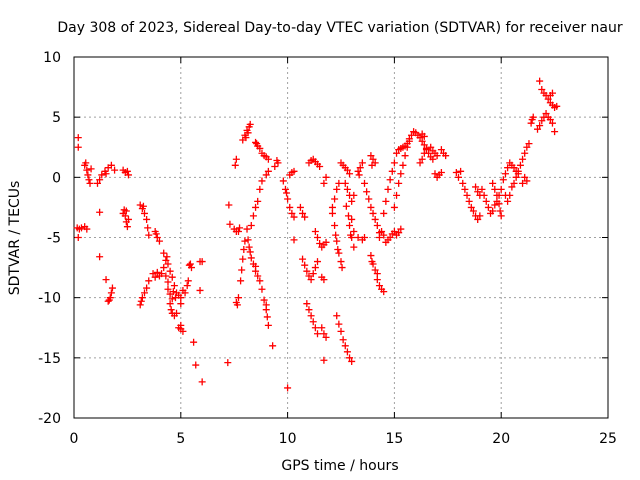 The image size is (640, 480). Describe the element at coordinates (49, 359) in the screenshot. I see `y-tick-label: -15` at that location.